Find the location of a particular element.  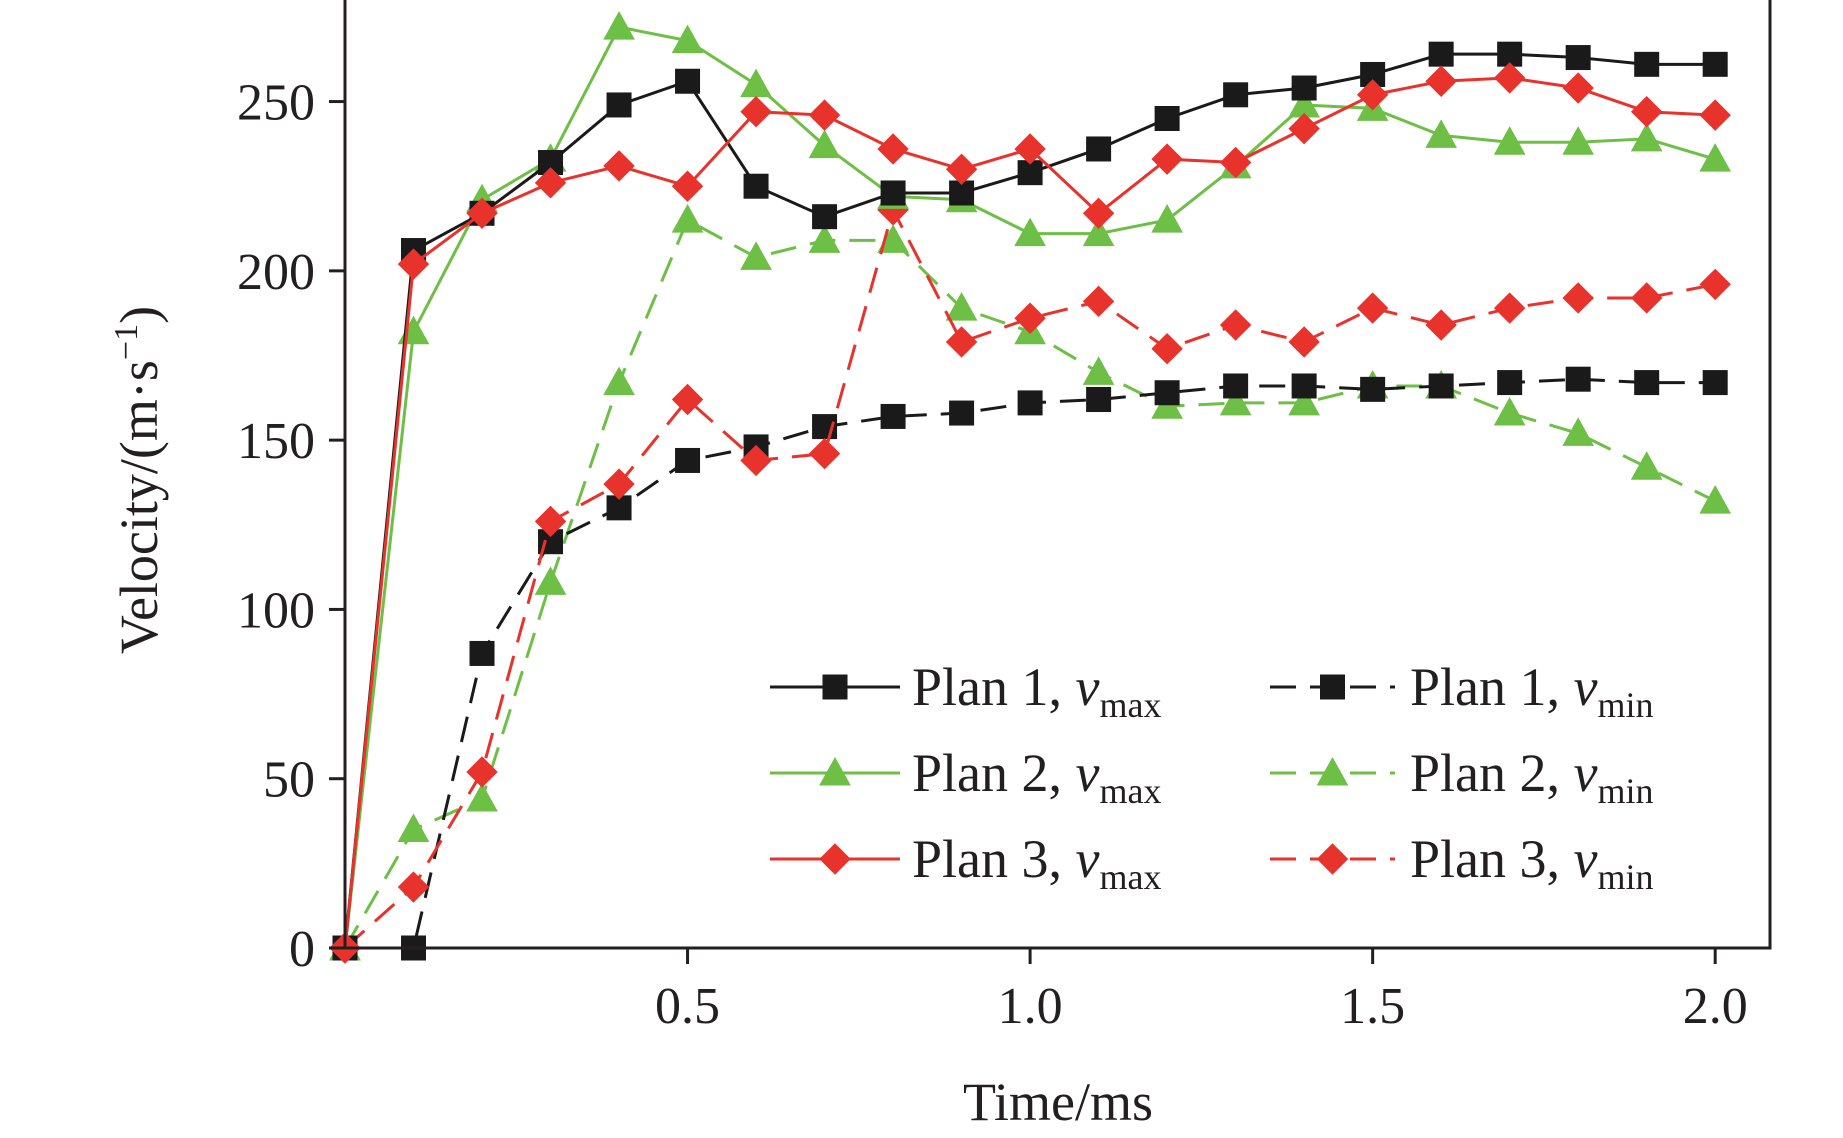

y-tick-label: 150 is located at coordinates (276, 441).